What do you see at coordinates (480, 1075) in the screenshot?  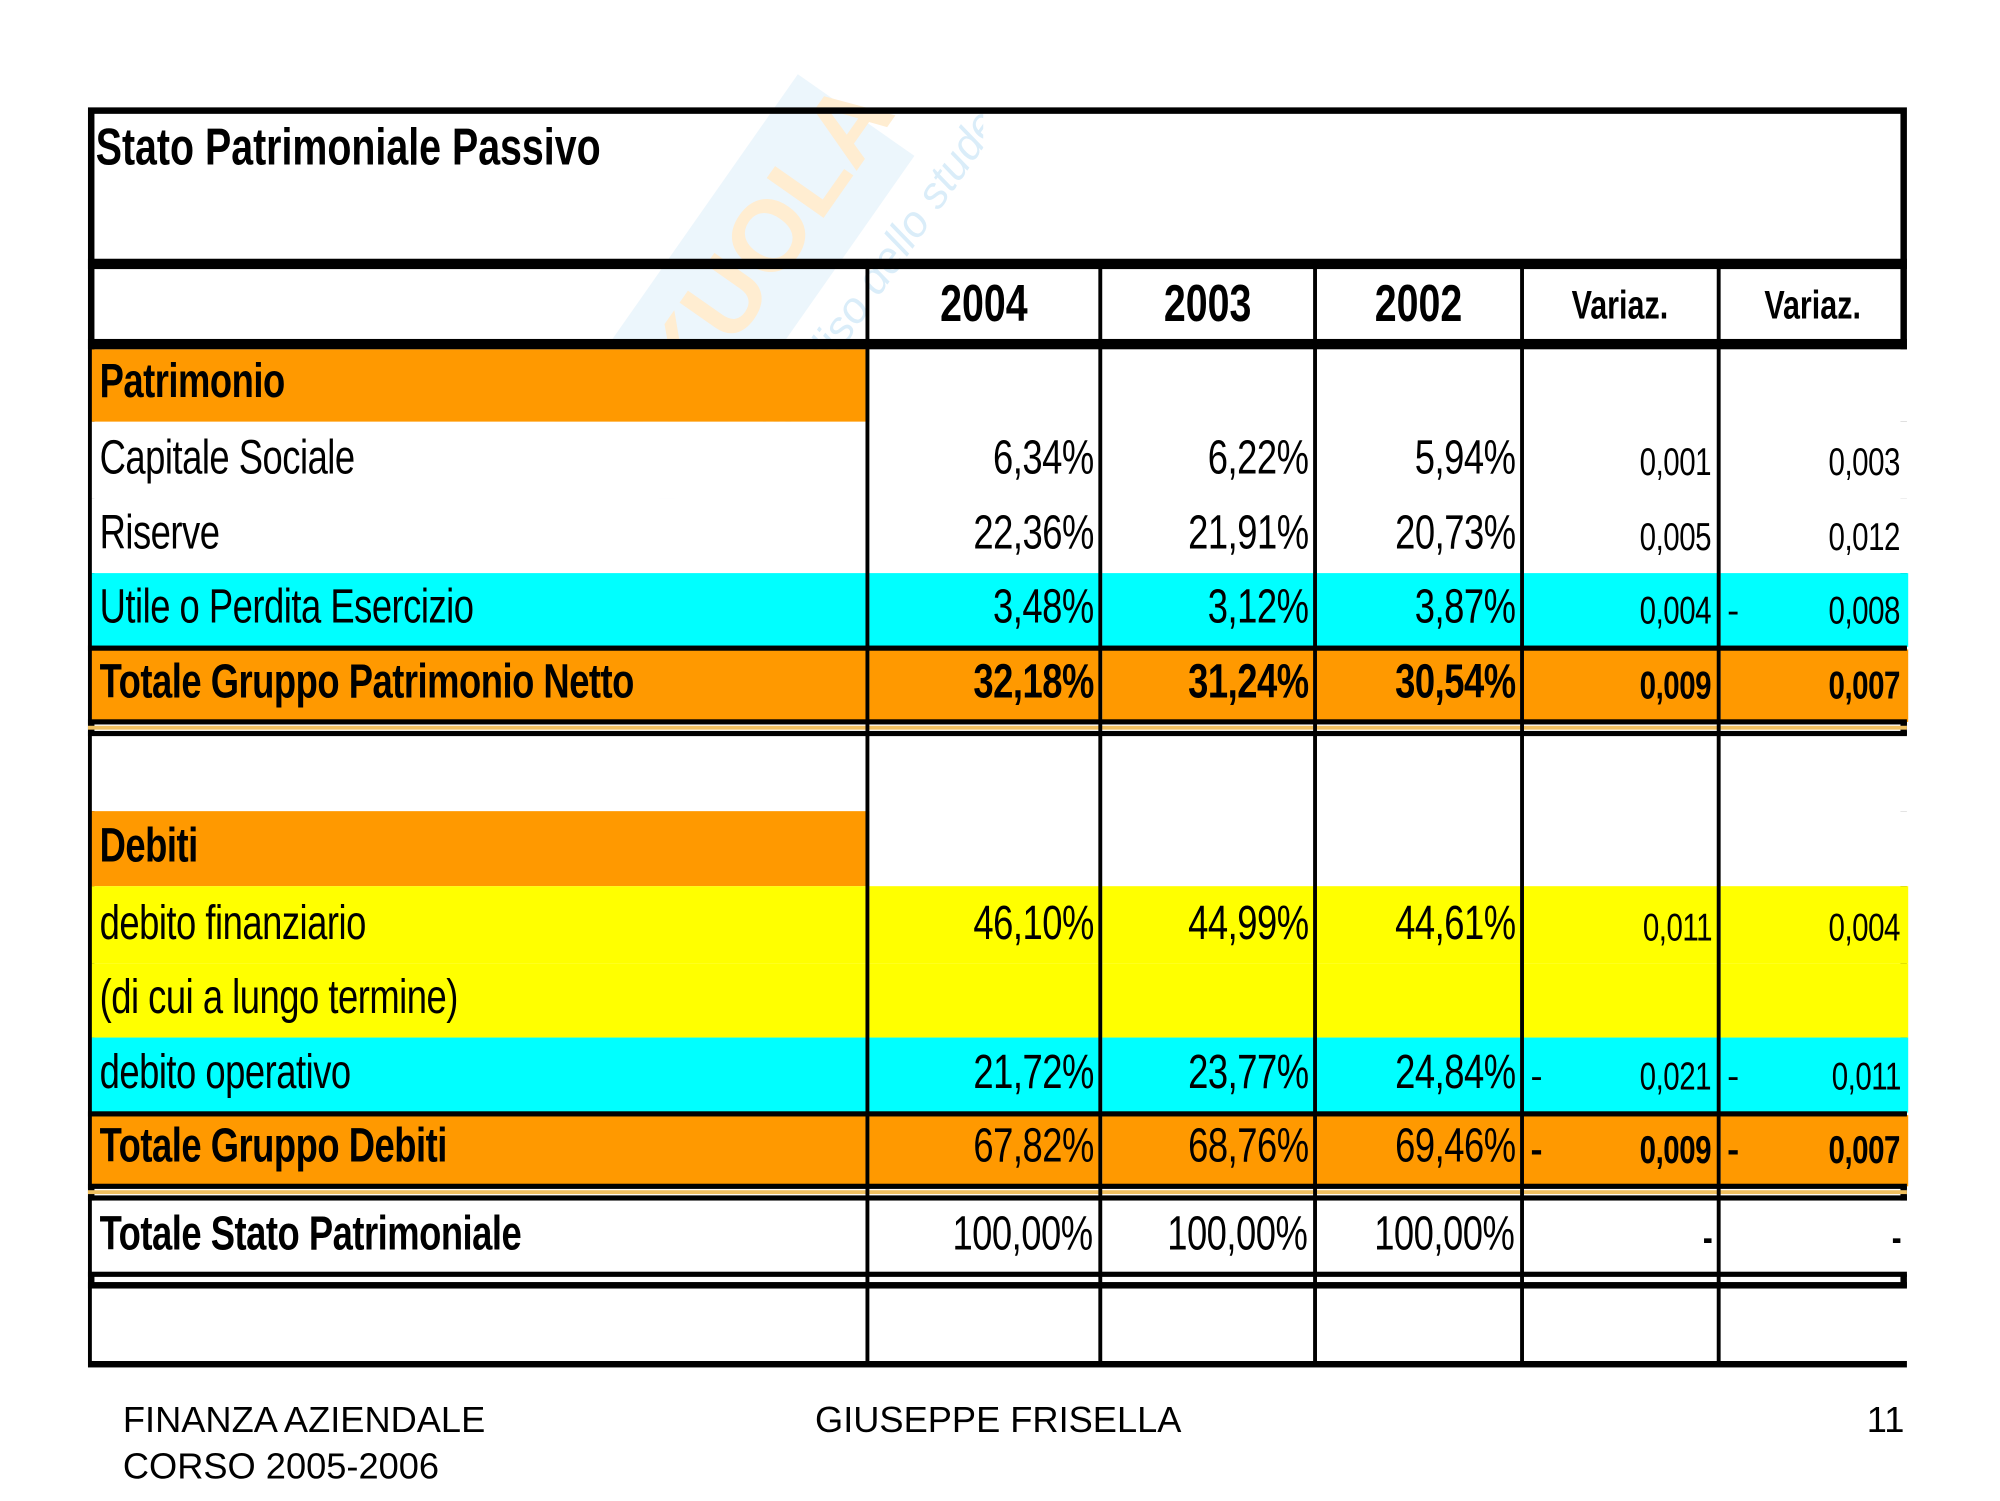 I see `row-label-cell: debito operativo` at bounding box center [480, 1075].